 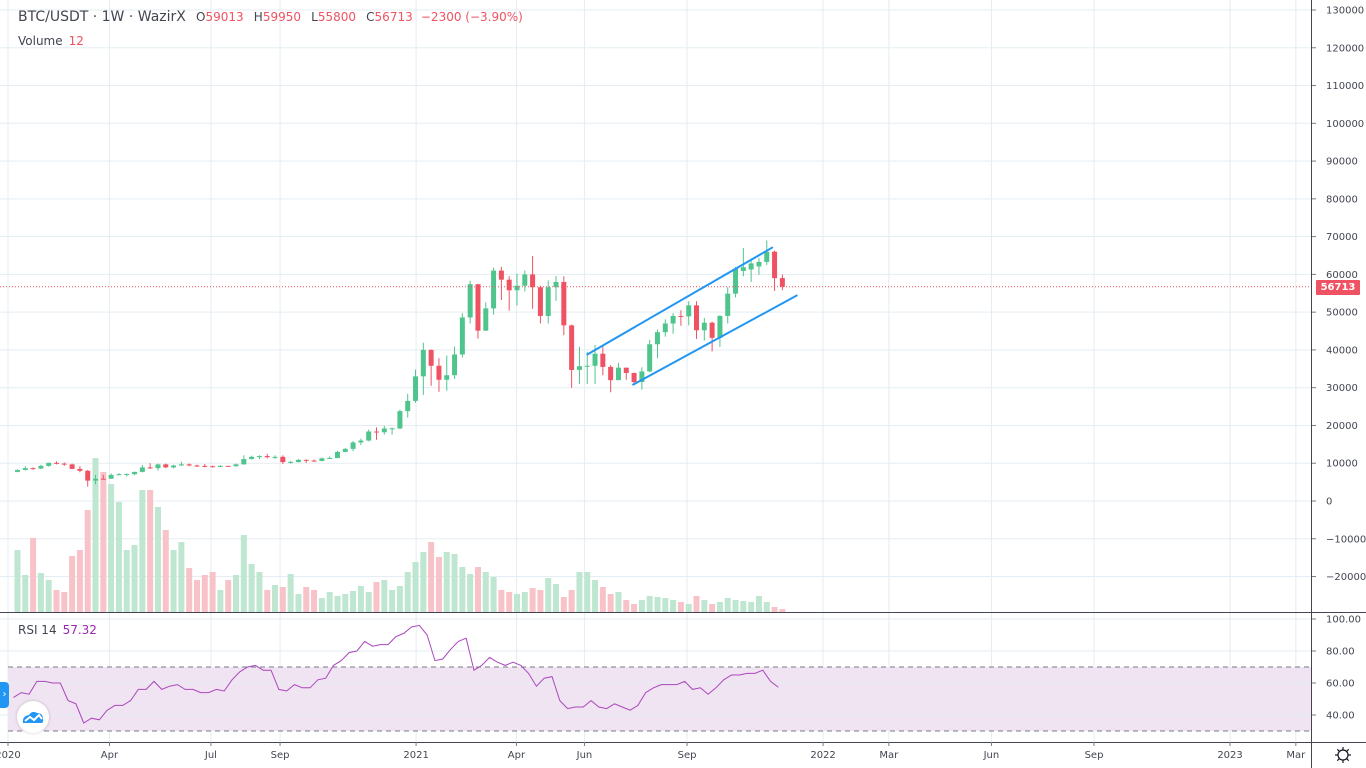 I want to click on tradingview-logo, so click(x=33, y=717).